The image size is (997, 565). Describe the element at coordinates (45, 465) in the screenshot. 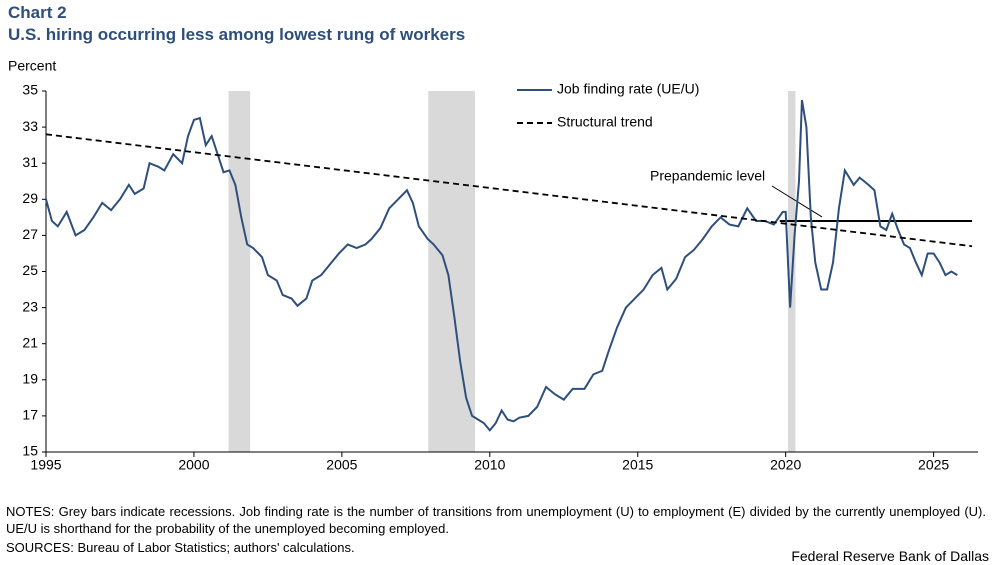

I see `x-tick-label: 1995` at that location.